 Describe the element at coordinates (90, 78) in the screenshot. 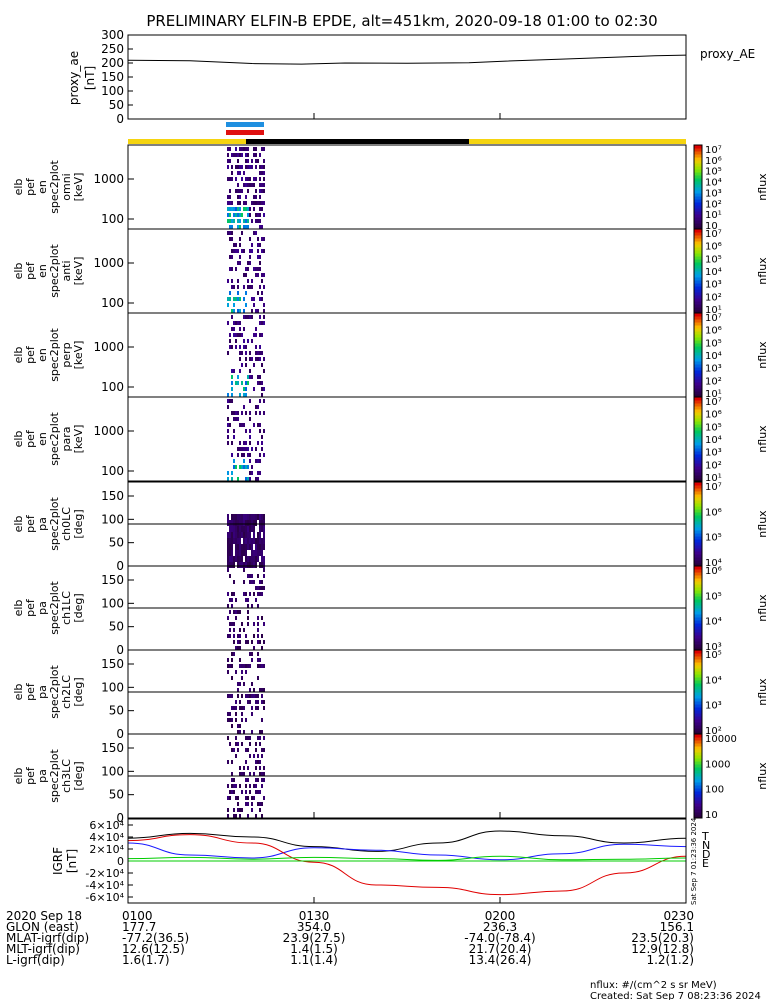

I see `ae-ylabel-units: [nT]` at that location.